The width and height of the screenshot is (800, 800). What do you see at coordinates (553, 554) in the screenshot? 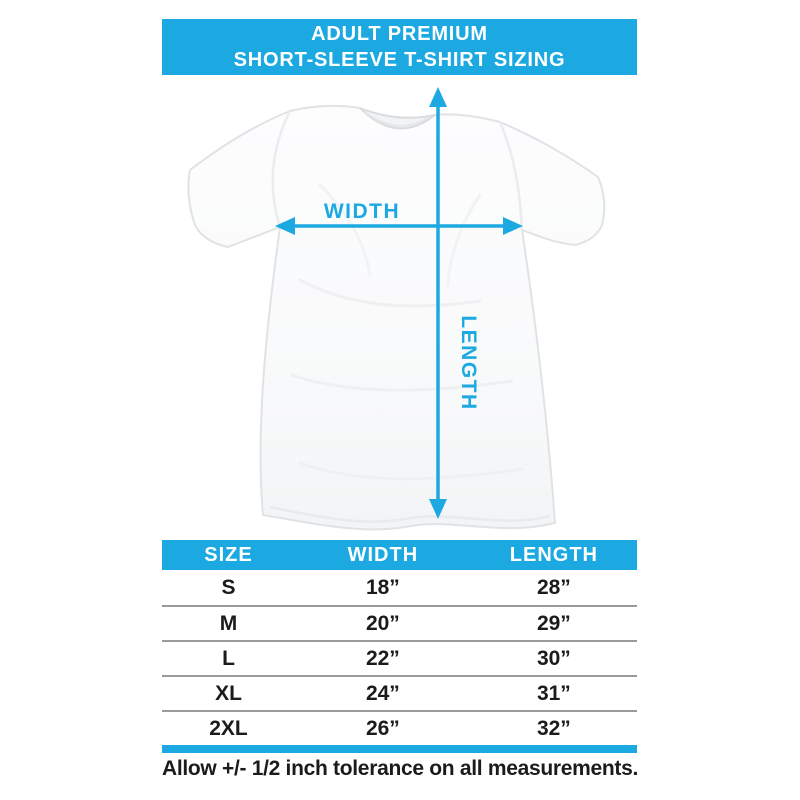
I see `header-length: LENGTH` at bounding box center [553, 554].